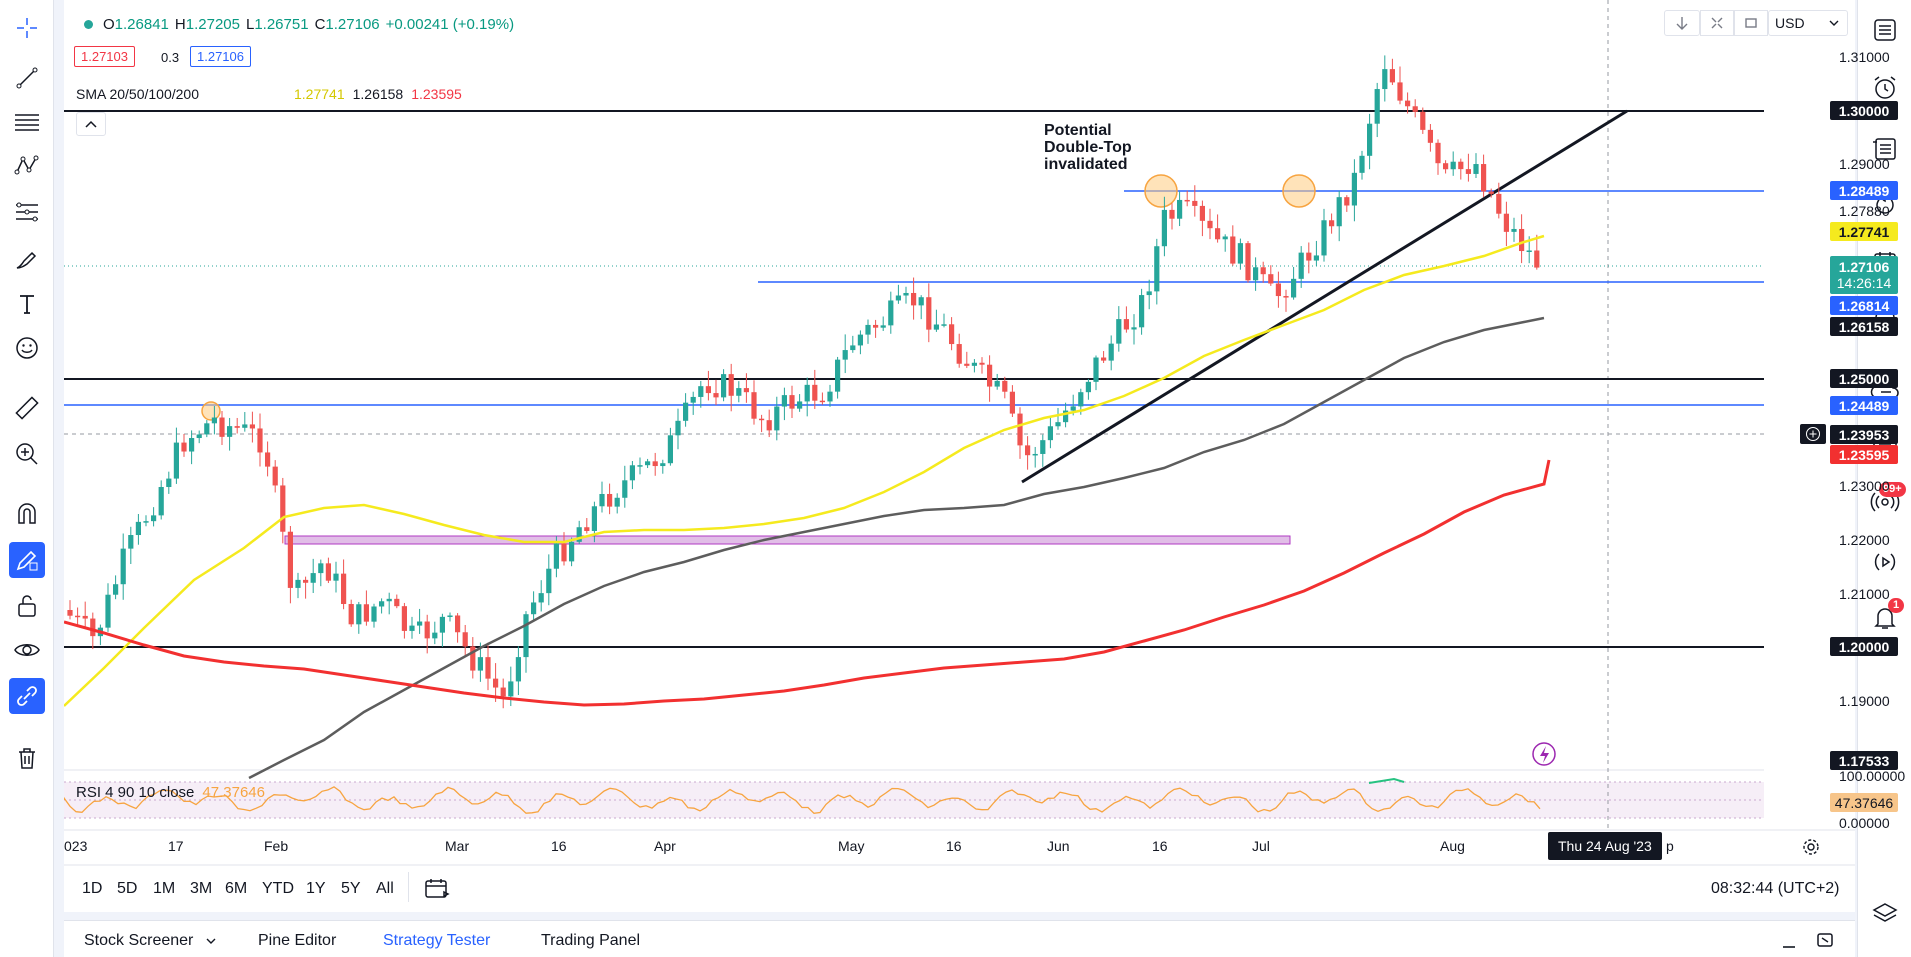 This screenshot has width=1911, height=957. I want to click on currency-value: USD, so click(1790, 23).